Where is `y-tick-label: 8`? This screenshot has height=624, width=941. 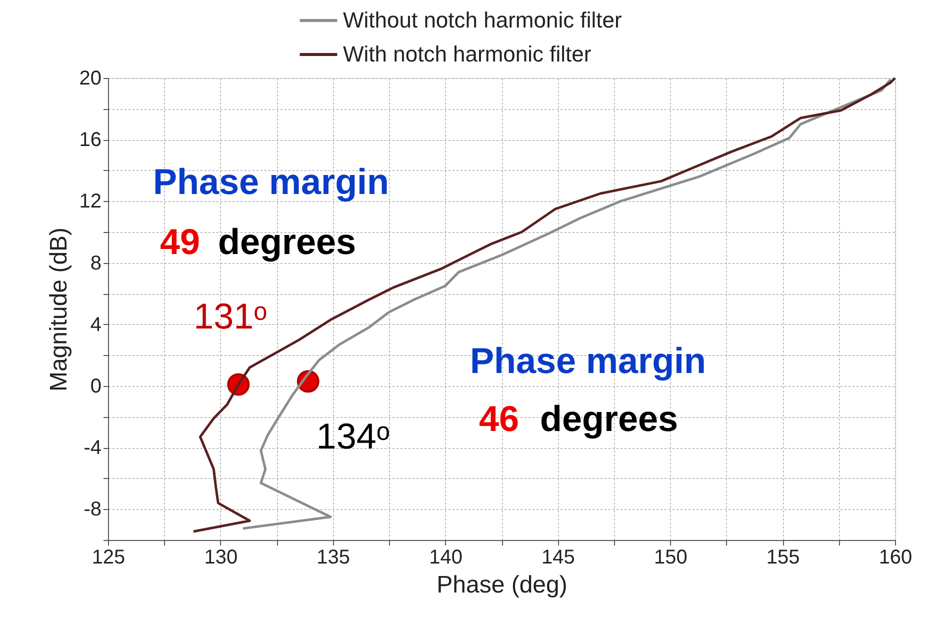
y-tick-label: 8 is located at coordinates (96, 263).